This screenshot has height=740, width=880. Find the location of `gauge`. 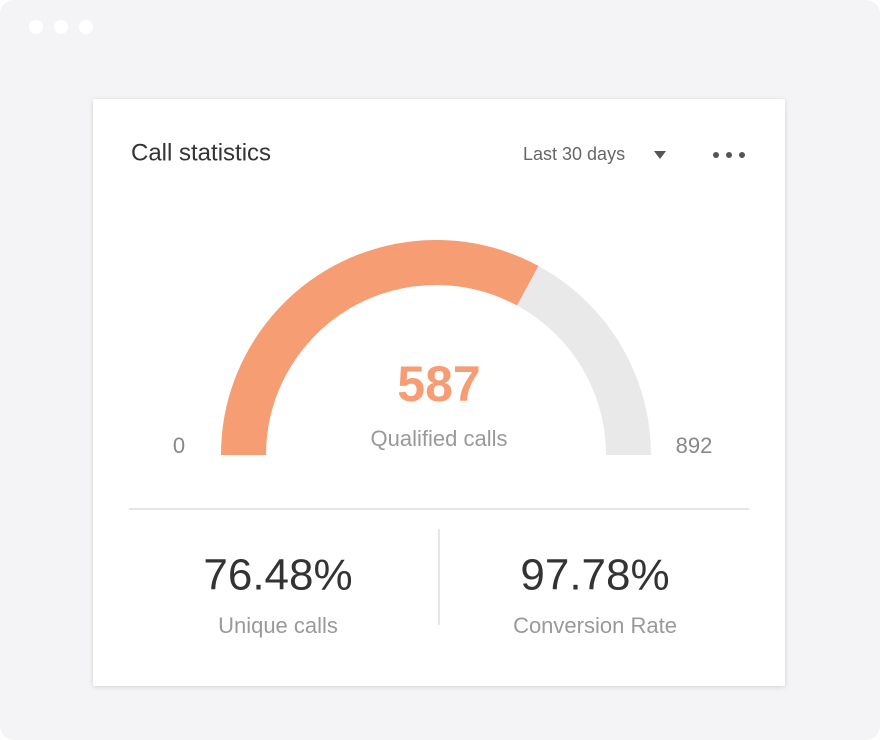

gauge is located at coordinates (436, 348).